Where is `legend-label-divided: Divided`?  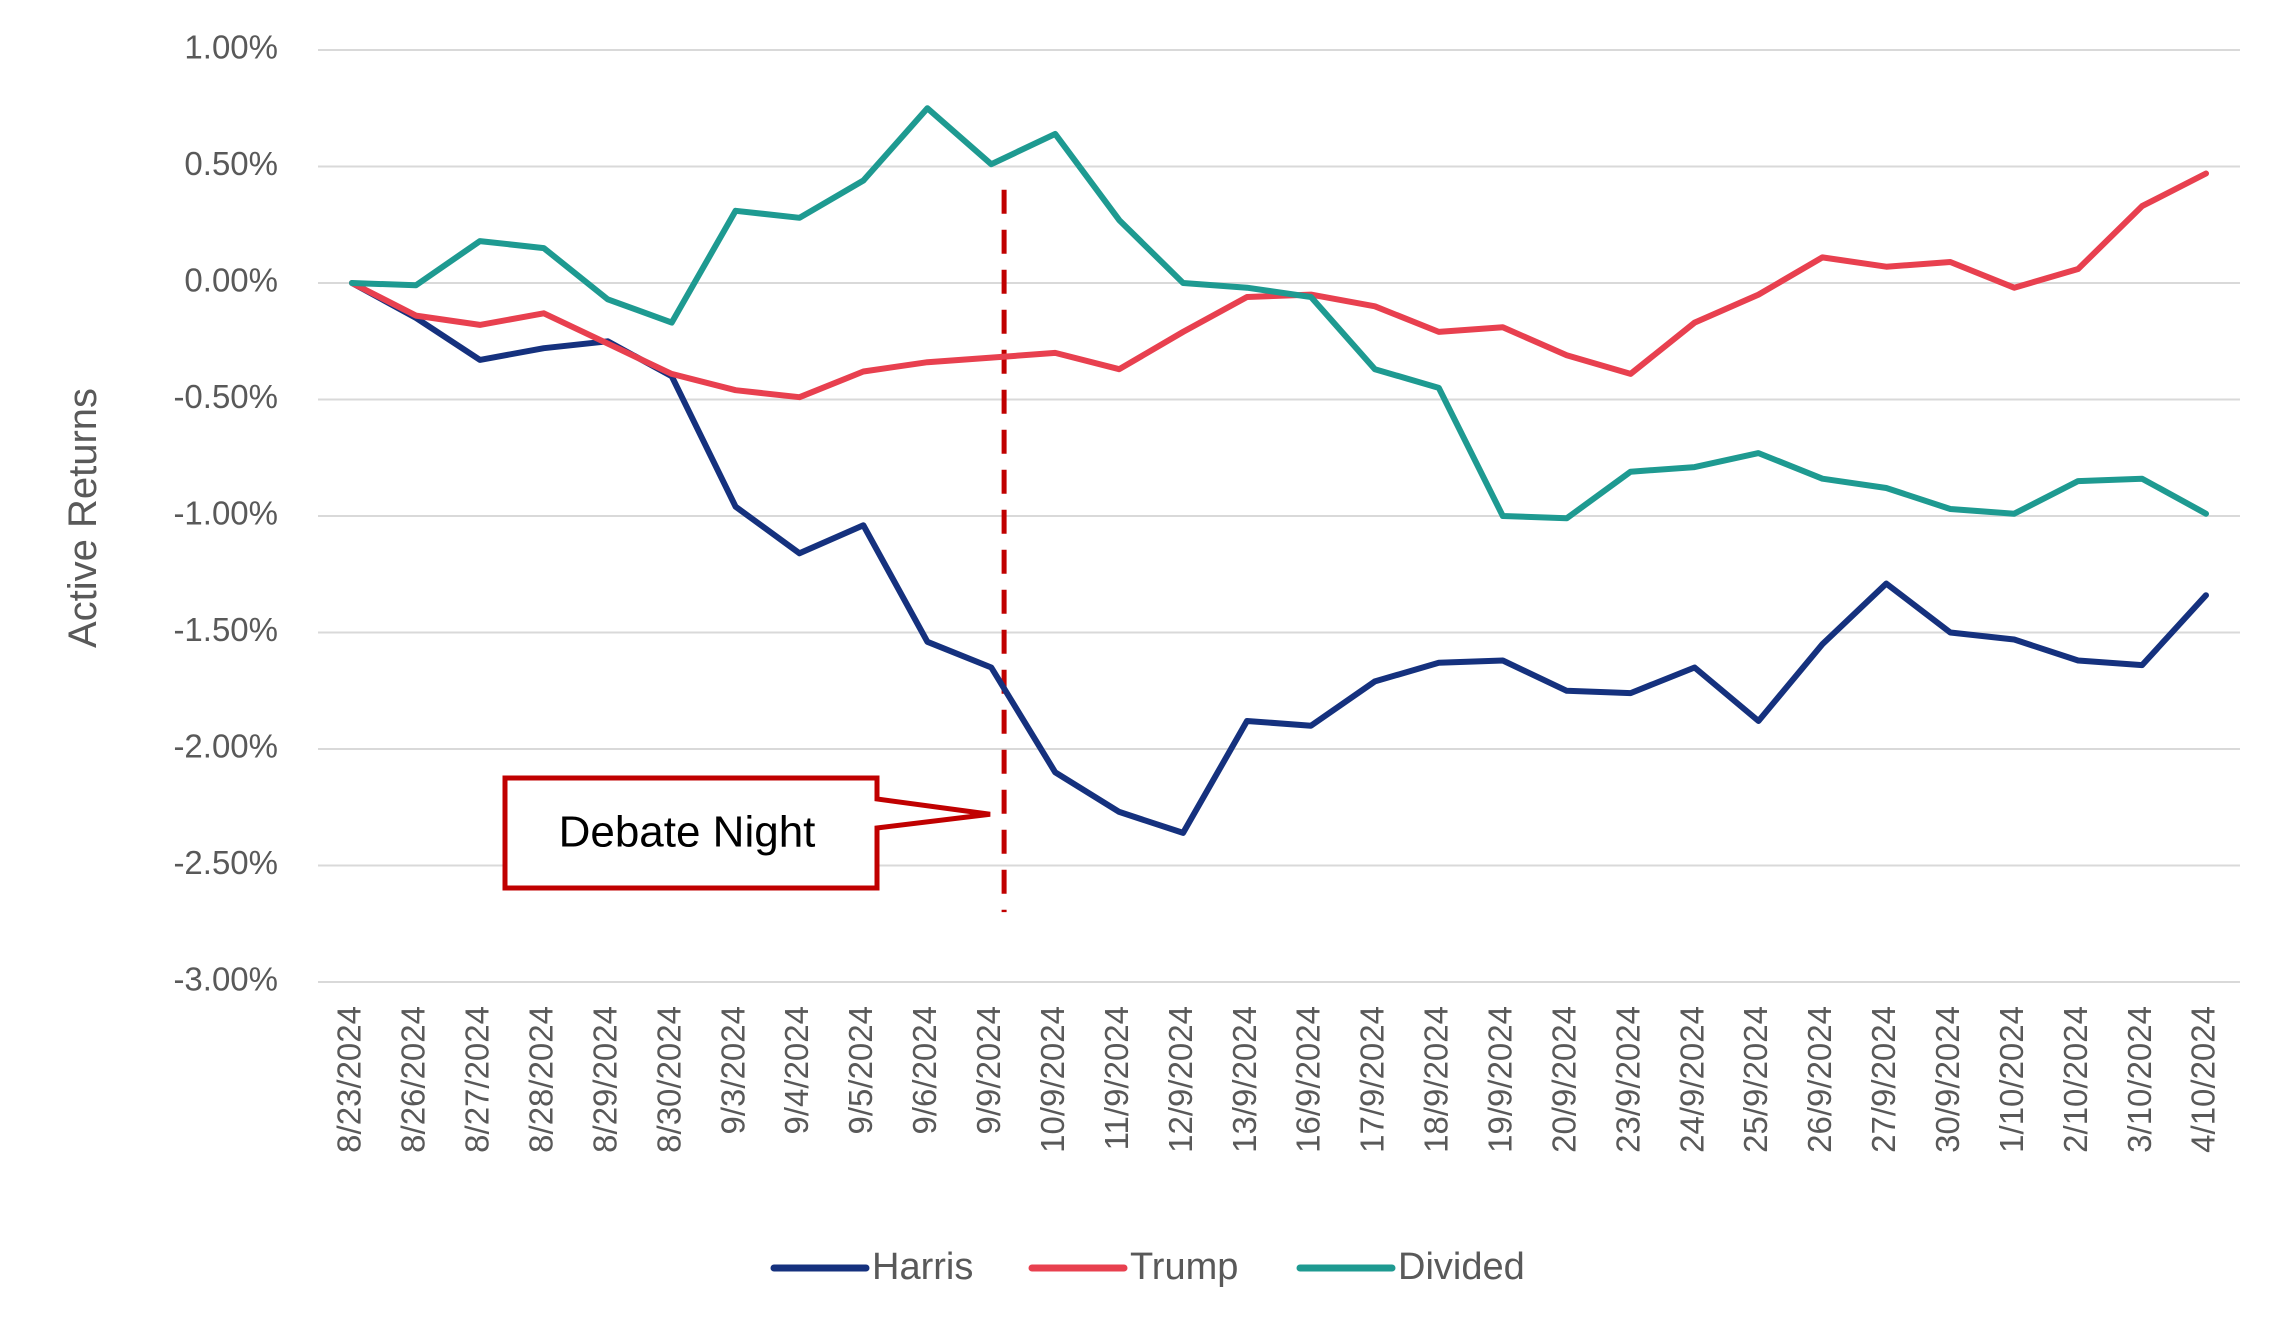 legend-label-divided: Divided is located at coordinates (1461, 1267).